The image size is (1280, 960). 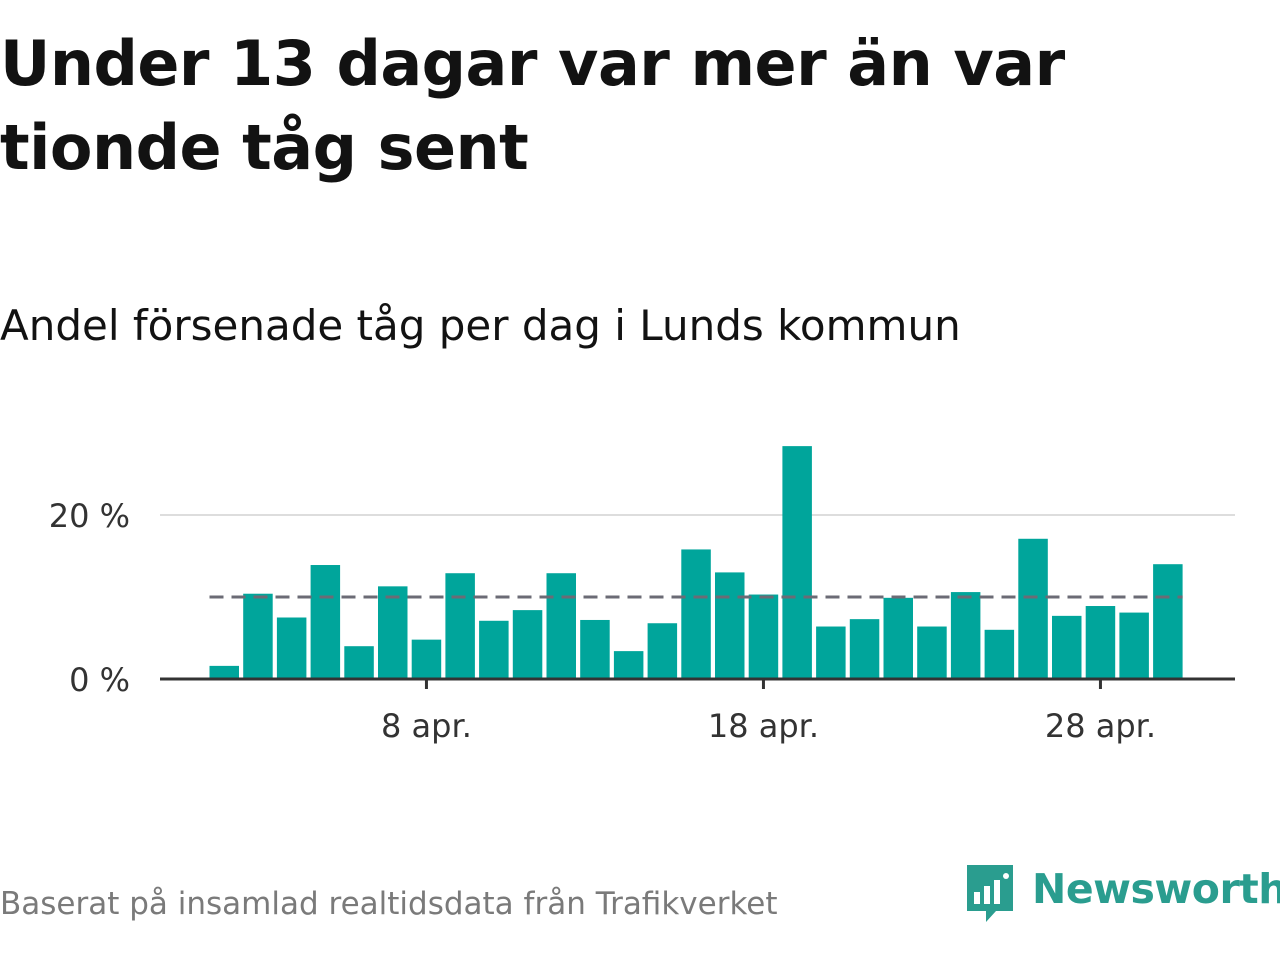 What do you see at coordinates (990, 893) in the screenshot?
I see `newsworthy-logo-icon` at bounding box center [990, 893].